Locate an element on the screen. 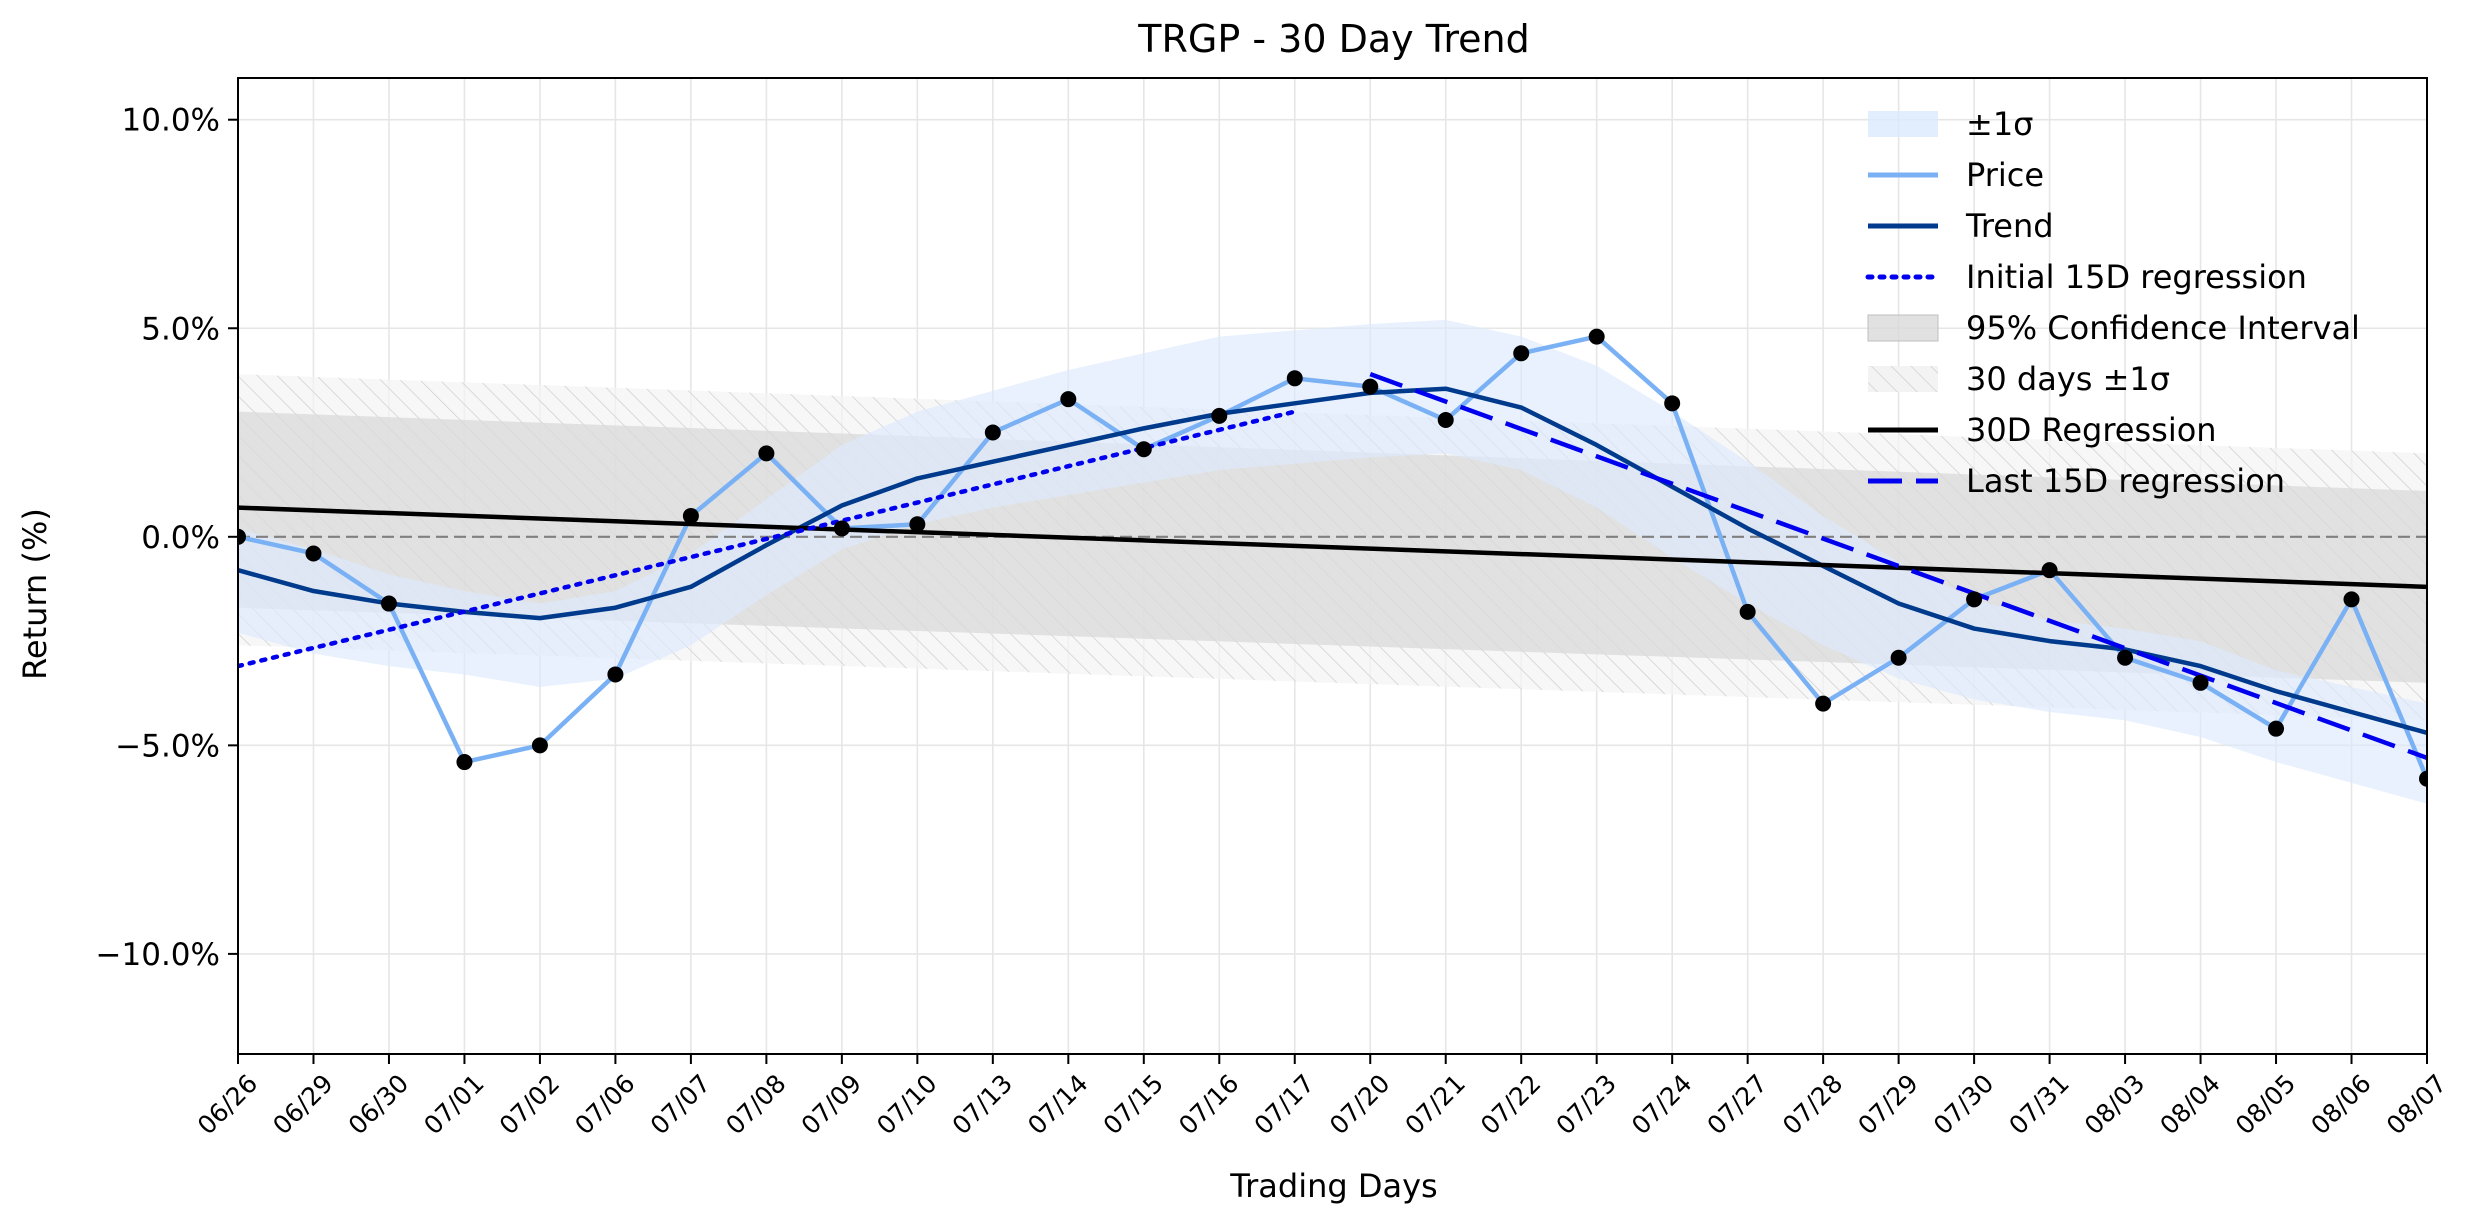 Image resolution: width=2474 pixels, height=1224 pixels. x-tick-label: 07/01 is located at coordinates (453, 1104).